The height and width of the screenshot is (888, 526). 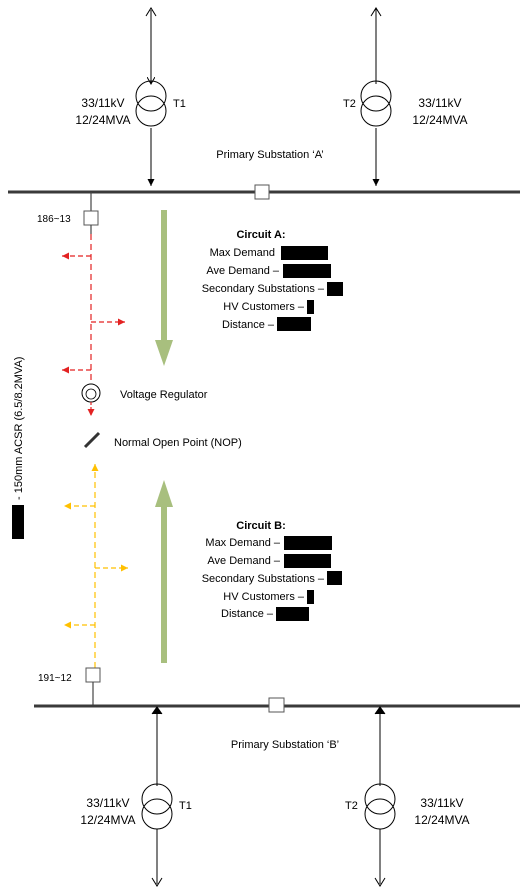 What do you see at coordinates (19, 428) in the screenshot?
I see `conductor-label: - 150mm ACSR (6.5/8.2MVA)` at bounding box center [19, 428].